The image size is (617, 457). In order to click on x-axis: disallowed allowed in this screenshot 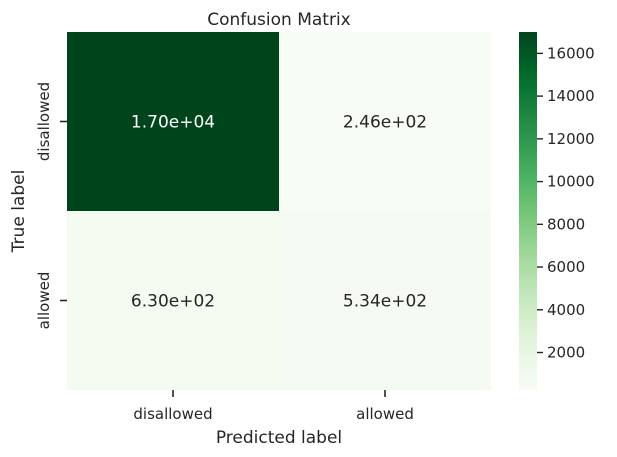, I will do `click(273, 406)`.